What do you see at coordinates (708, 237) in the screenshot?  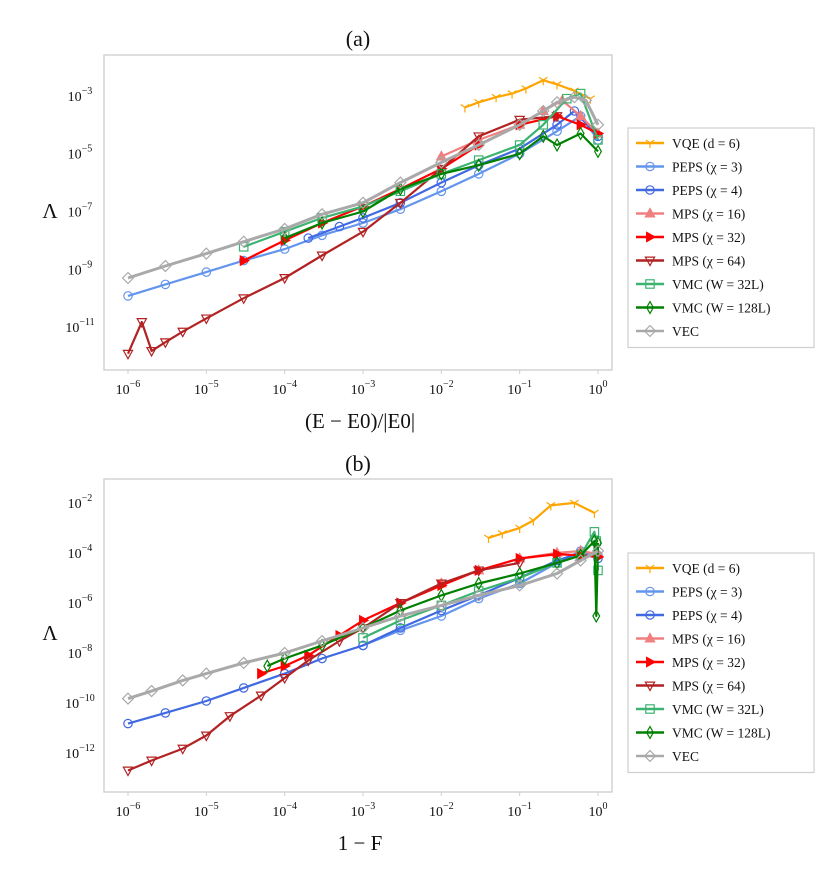 I see `legend-label: MPS (χ = 32)` at bounding box center [708, 237].